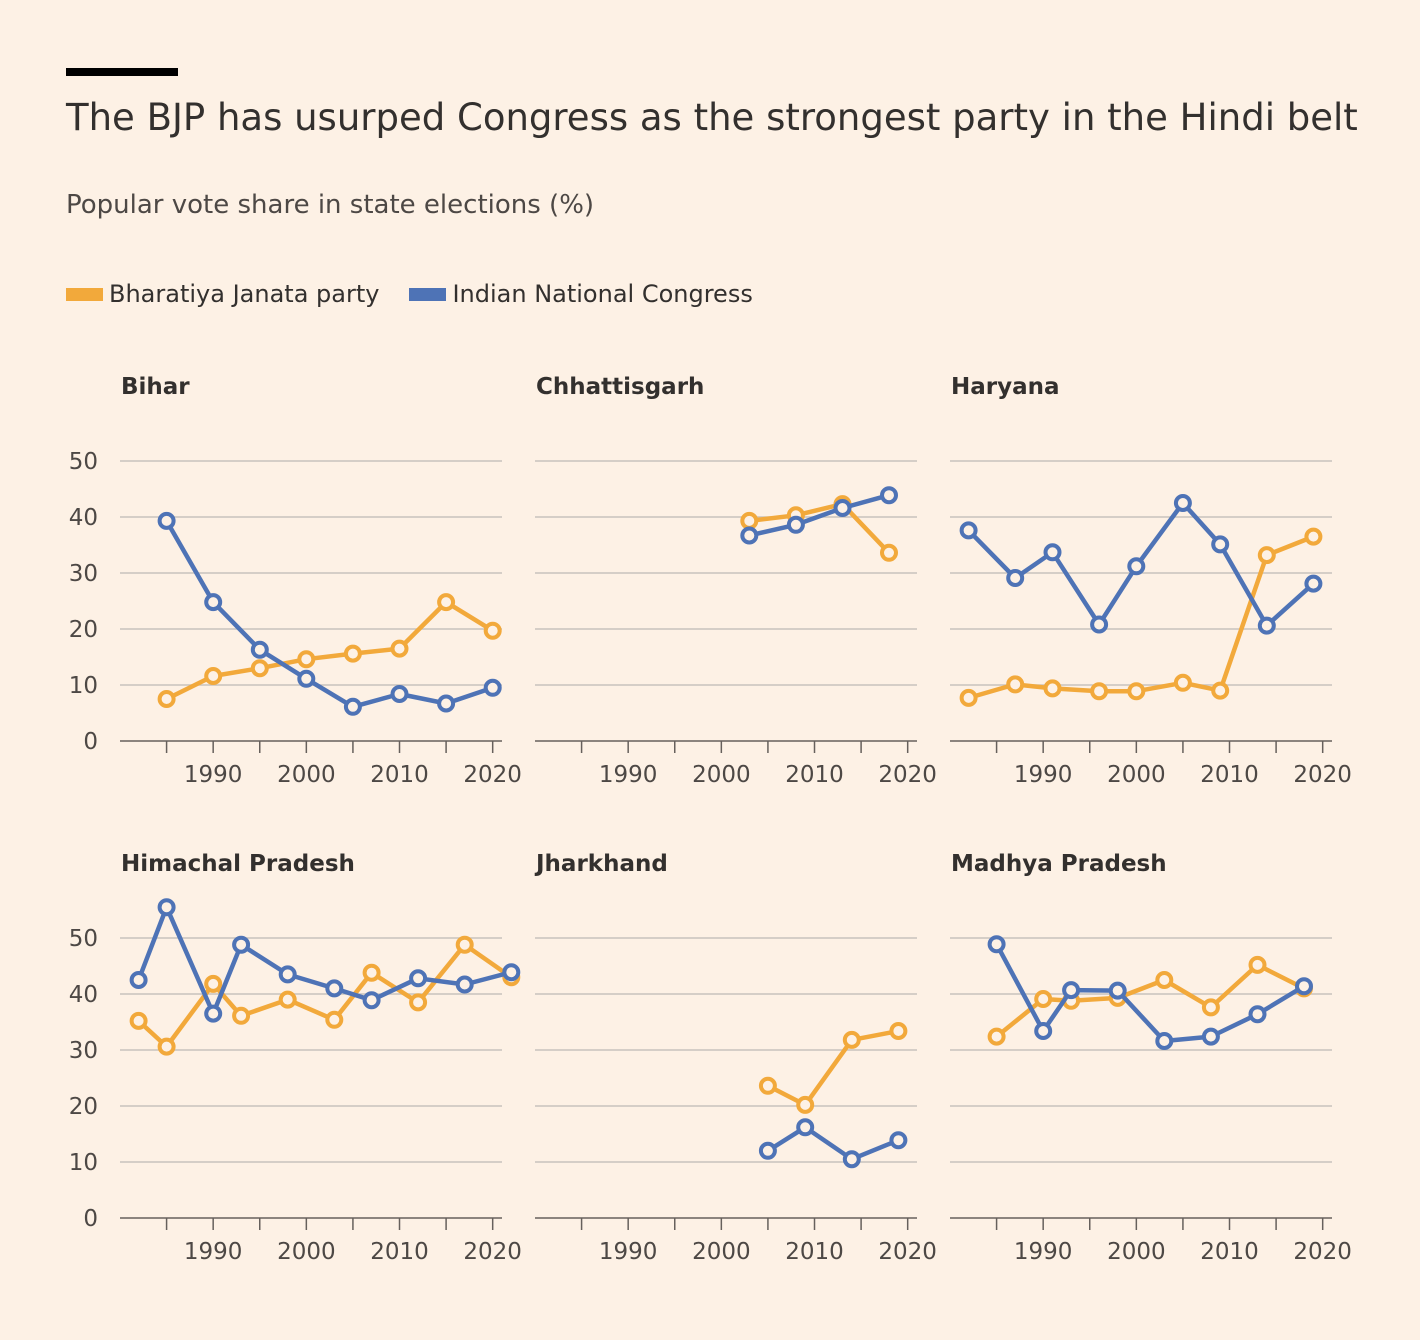  Describe the element at coordinates (511, 972) in the screenshot. I see `data-point-inc-2022` at that location.